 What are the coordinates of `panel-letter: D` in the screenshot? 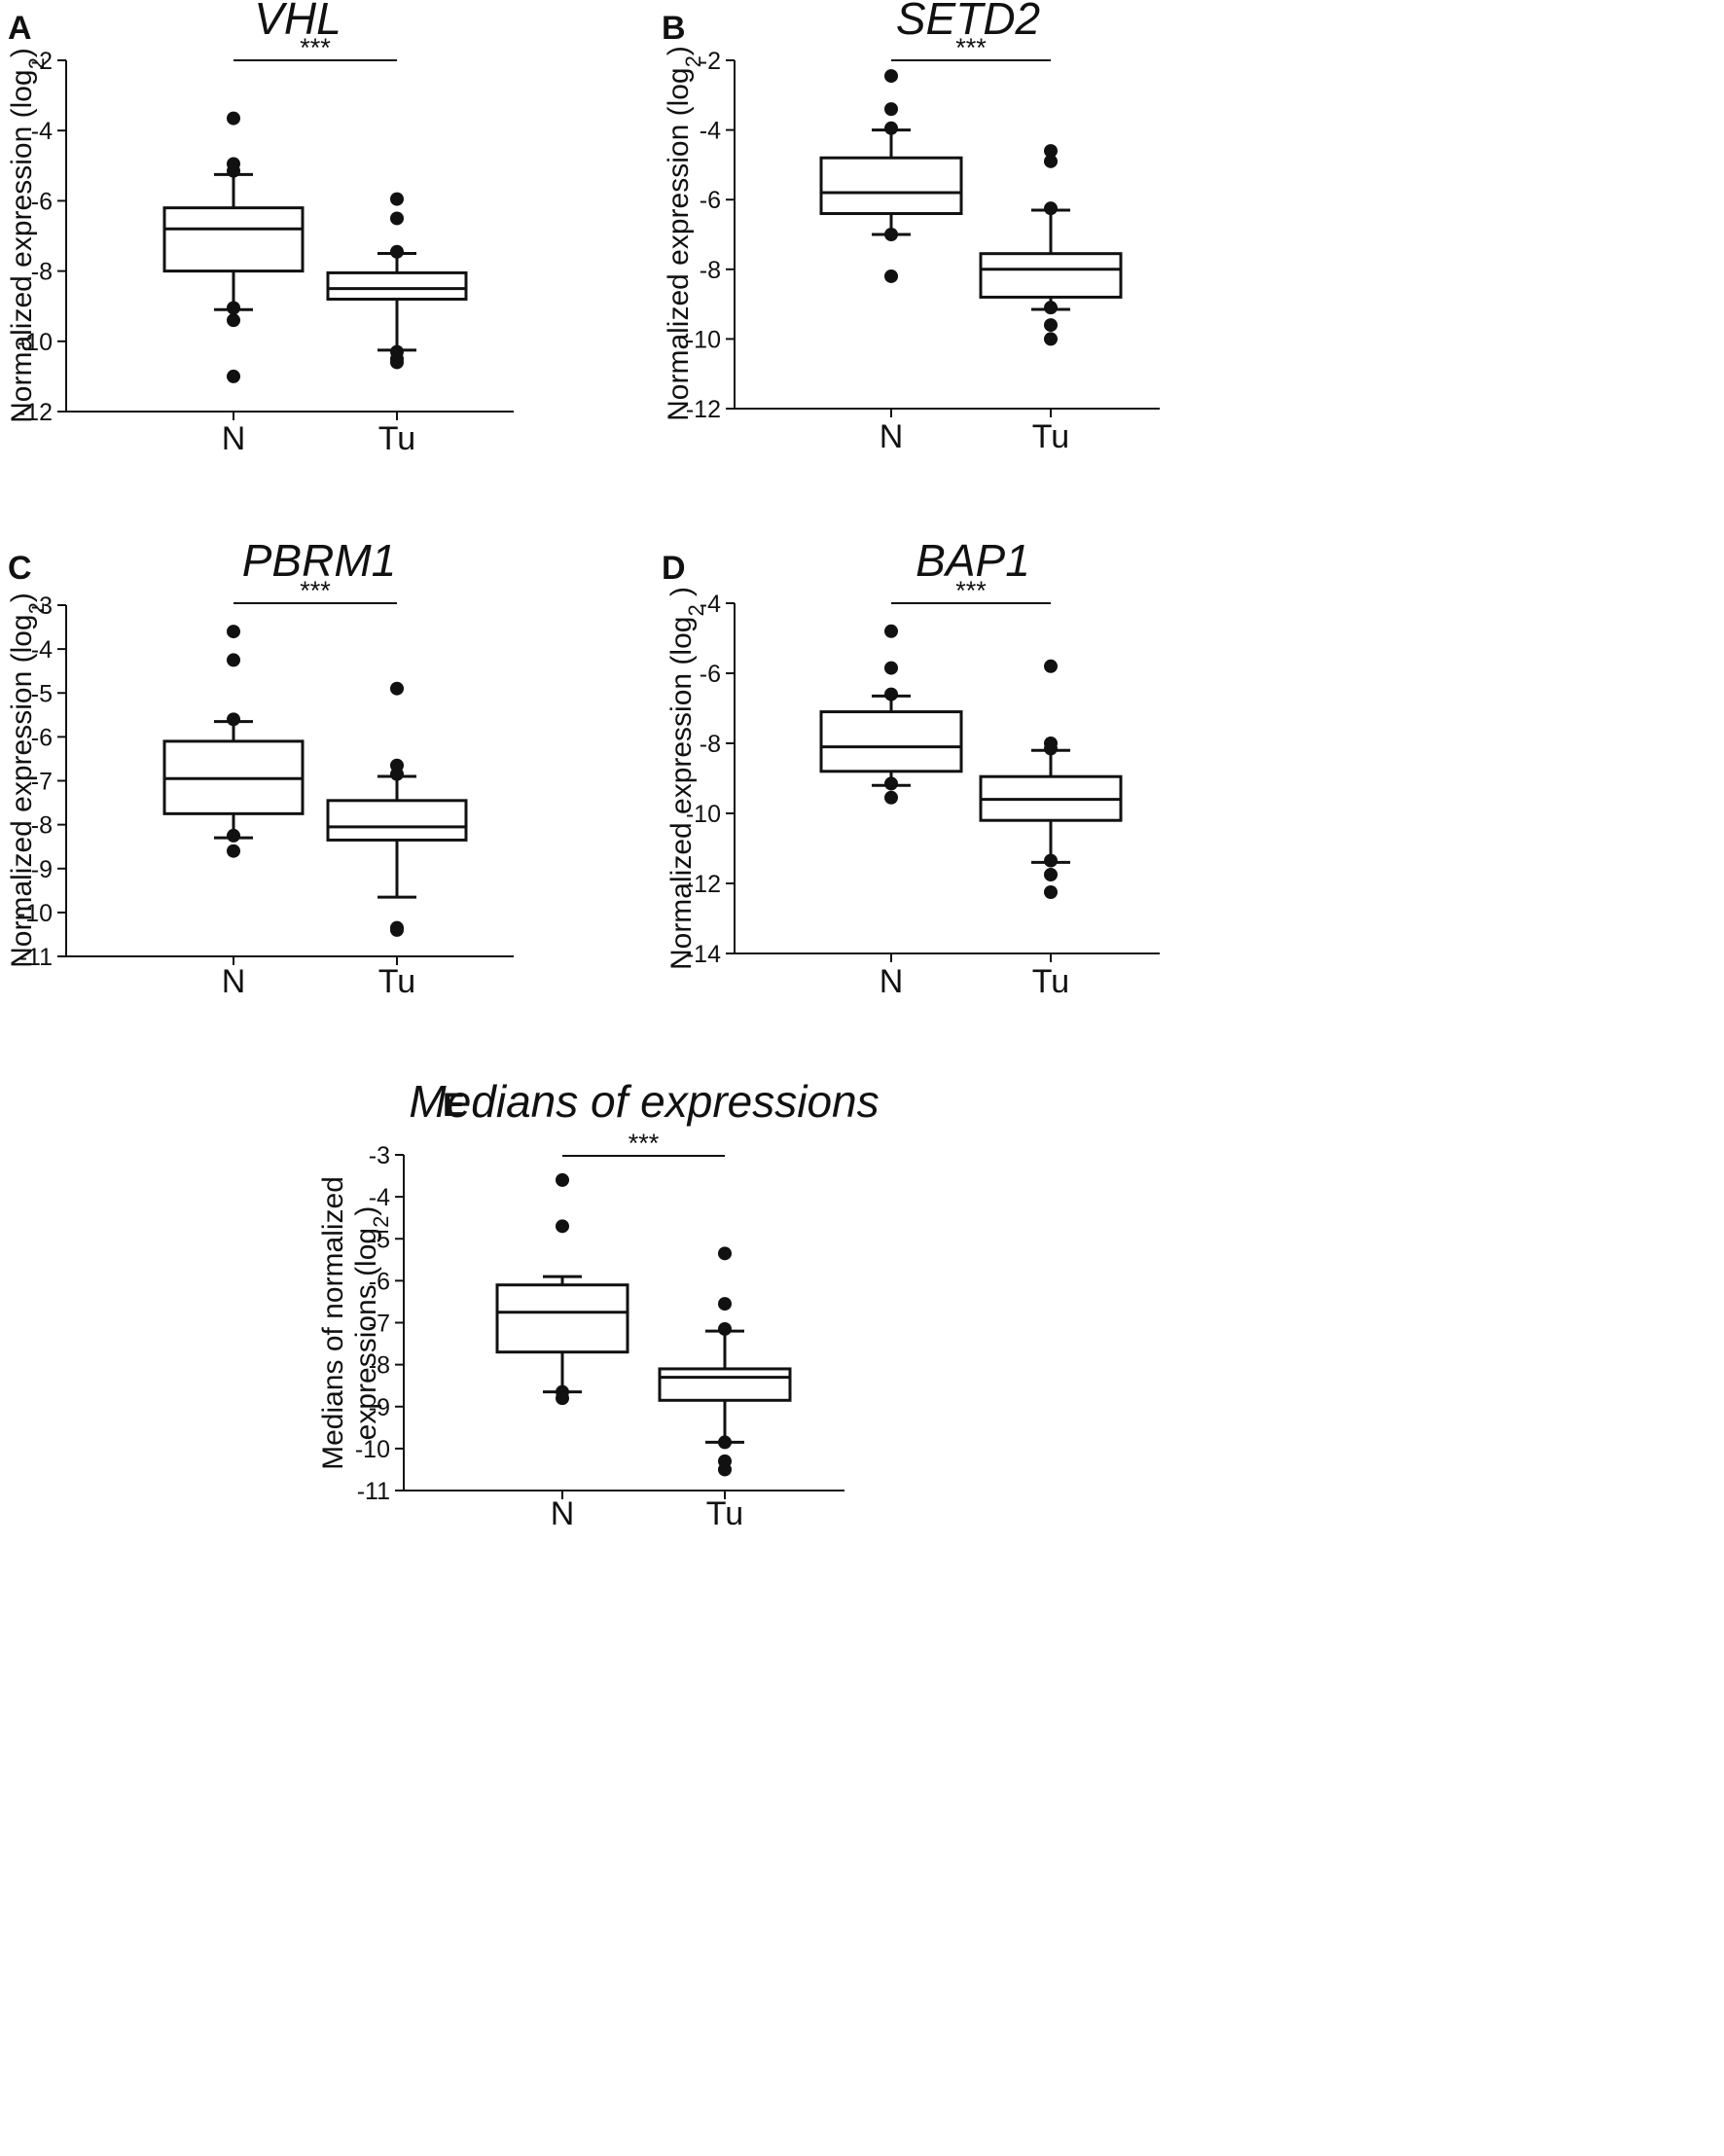 It's located at (674, 568).